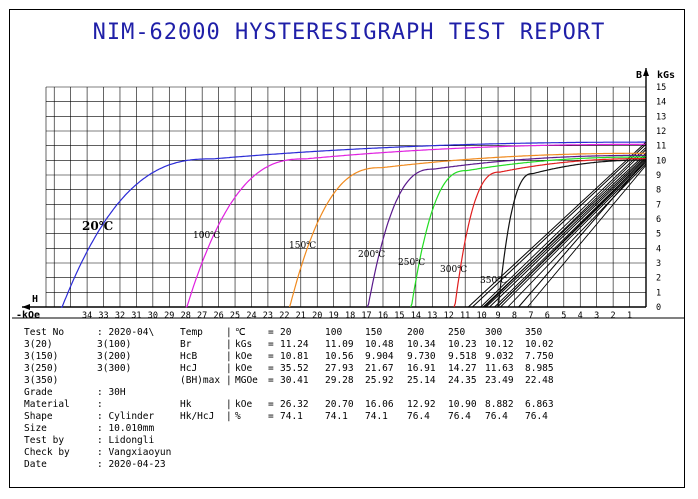 This screenshot has width=698, height=499. I want to click on y-tick-label: 9, so click(658, 176).